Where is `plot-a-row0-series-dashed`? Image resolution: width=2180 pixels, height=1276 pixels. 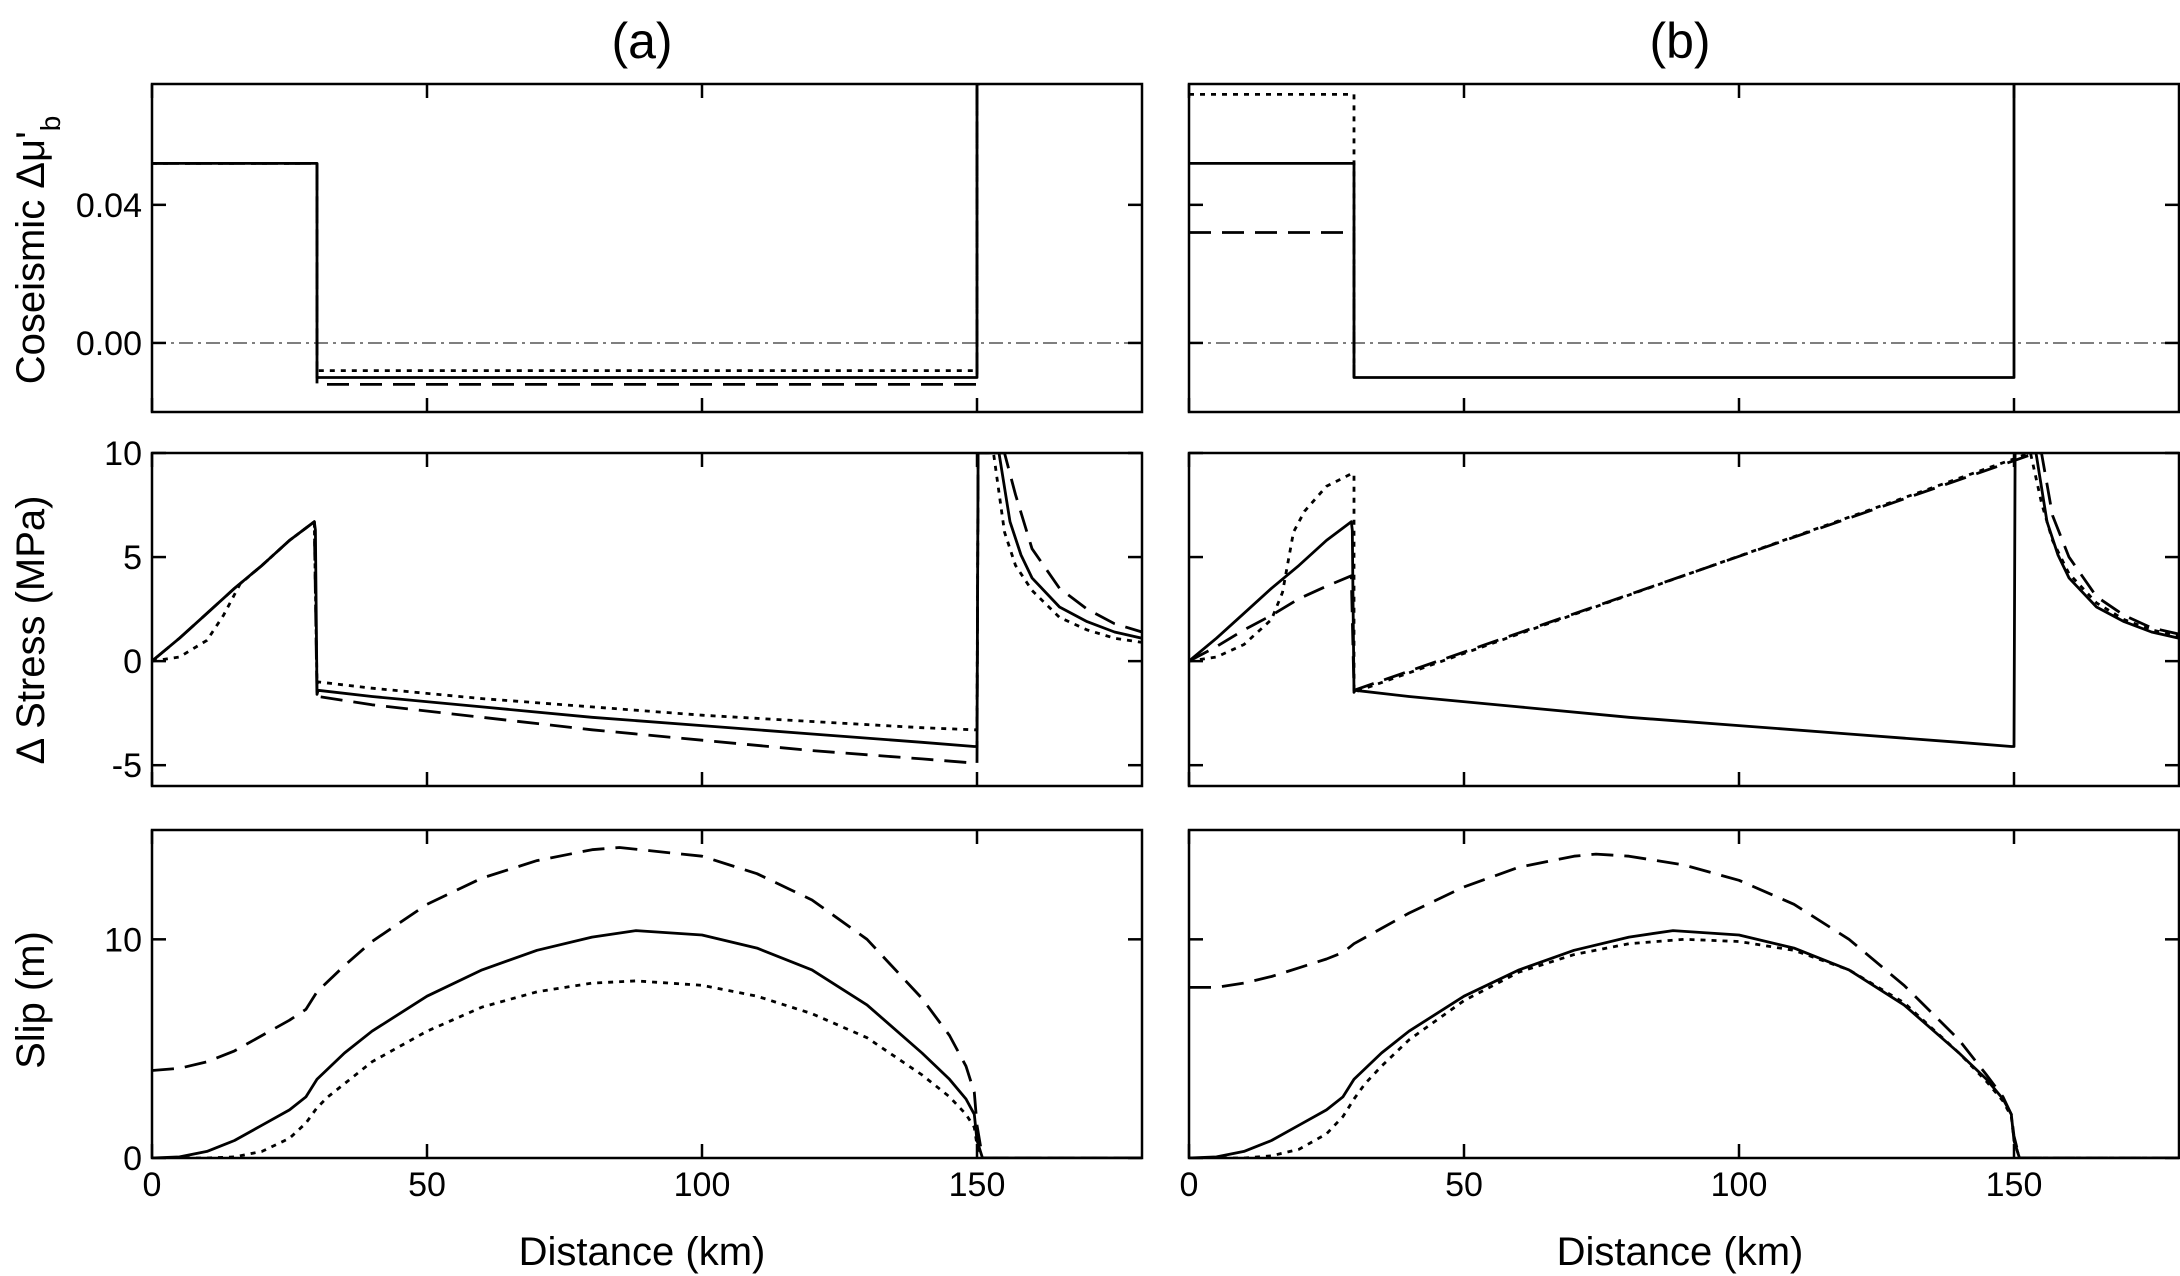 plot-a-row0-series-dashed is located at coordinates (565, 235).